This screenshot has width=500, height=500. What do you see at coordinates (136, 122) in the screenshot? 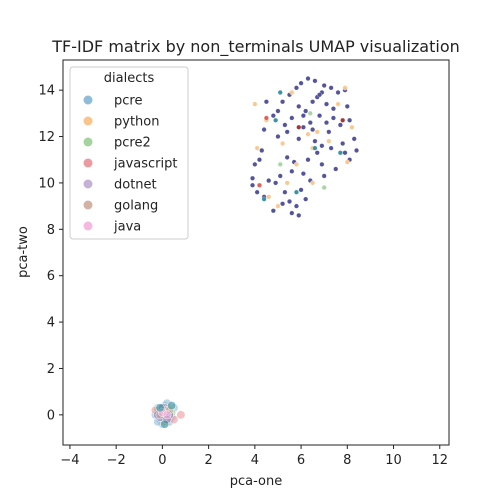
I see `legend-label: python` at bounding box center [136, 122].